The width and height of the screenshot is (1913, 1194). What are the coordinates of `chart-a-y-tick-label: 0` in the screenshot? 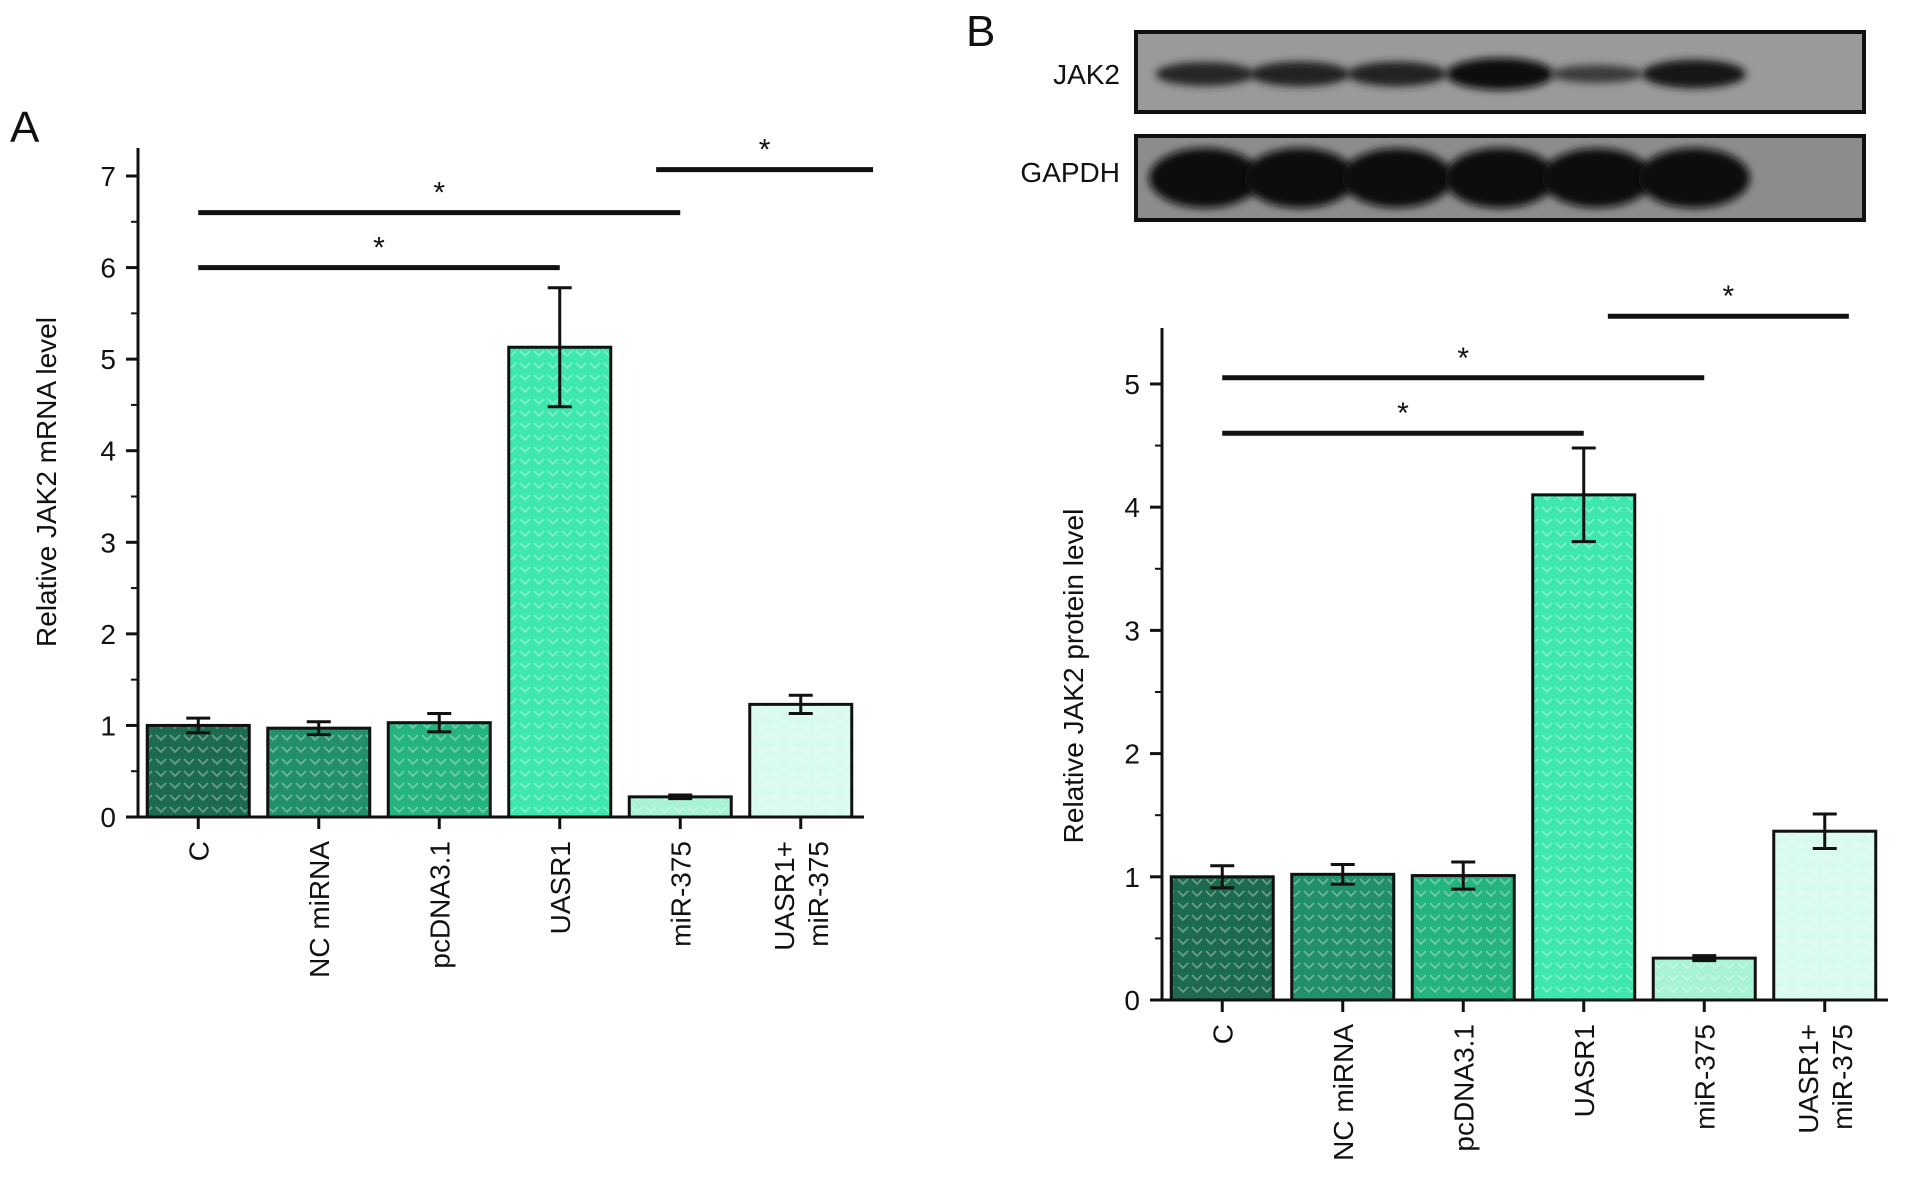 It's located at (108, 817).